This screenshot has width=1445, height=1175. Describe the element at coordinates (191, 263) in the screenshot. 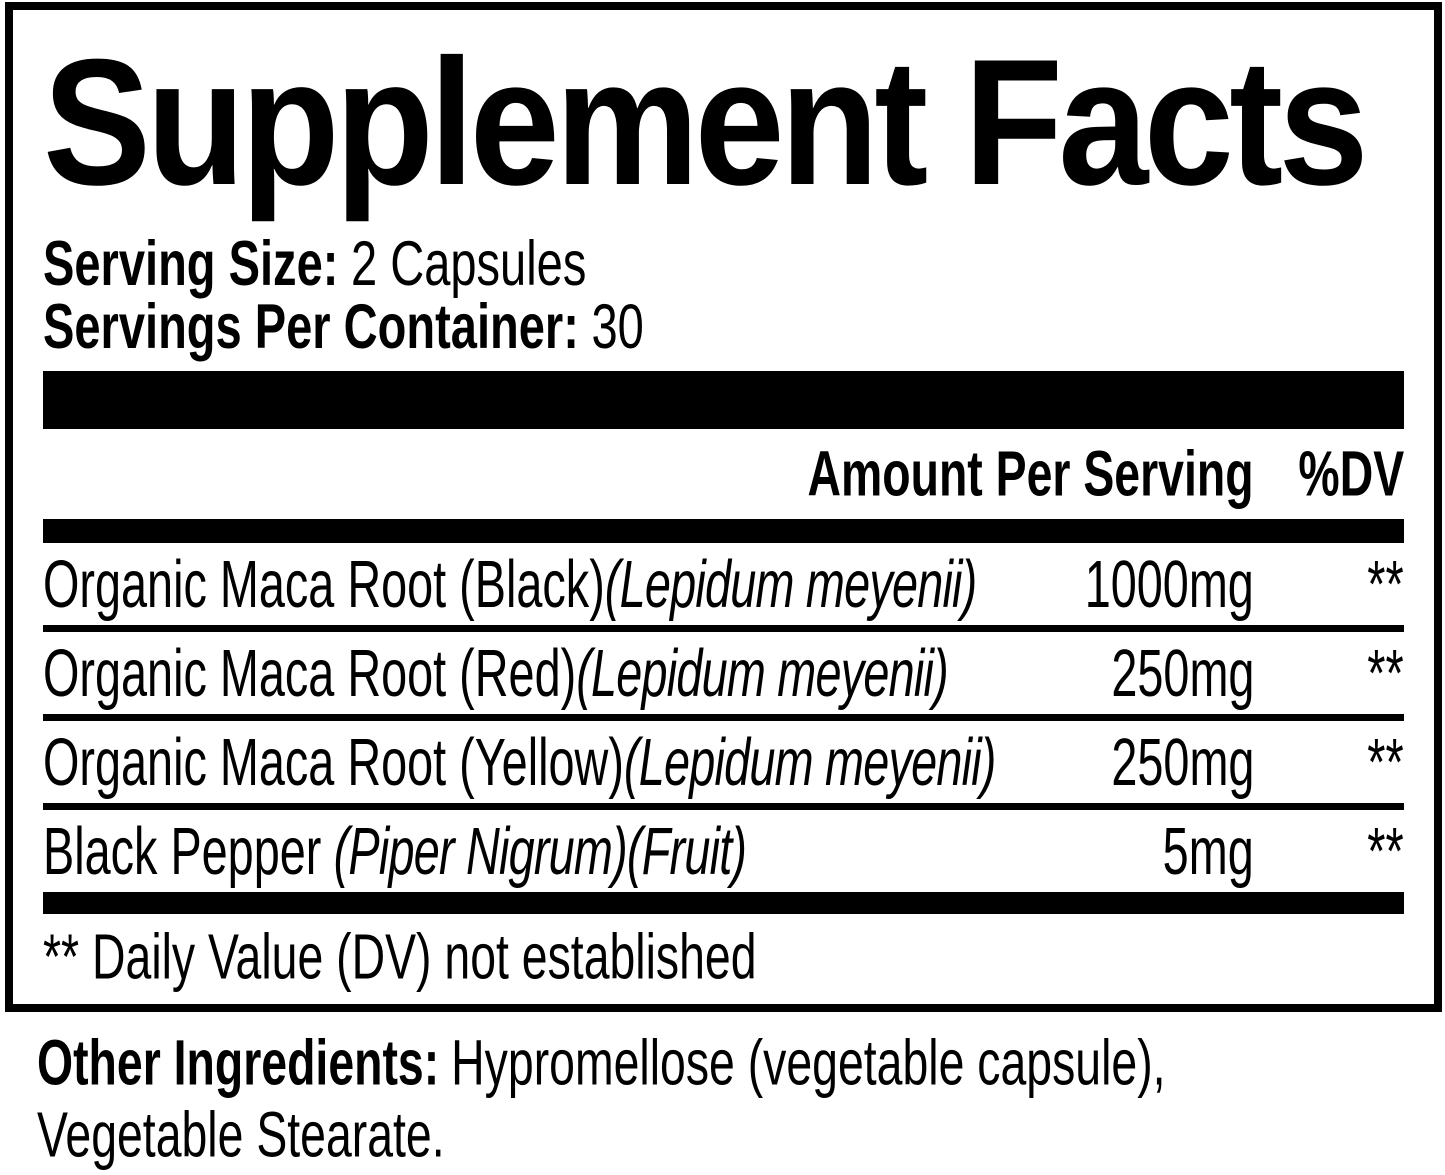

I see `serving-size-label: Serving Size:` at that location.